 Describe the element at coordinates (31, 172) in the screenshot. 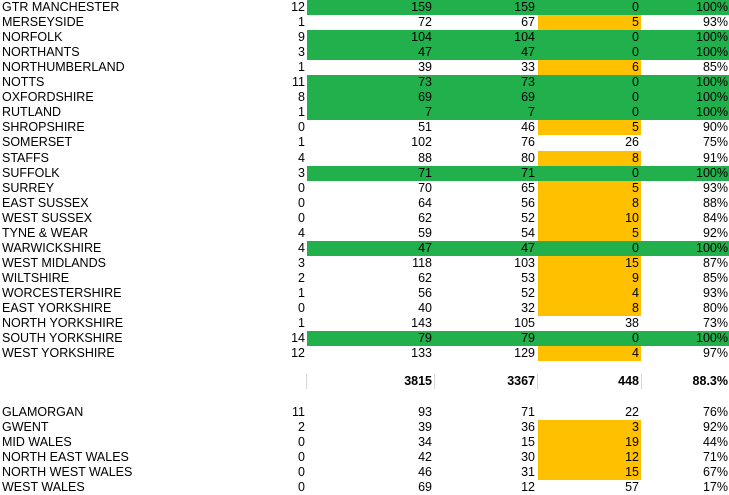

I see `area-name-cell: SUFFOLK` at that location.